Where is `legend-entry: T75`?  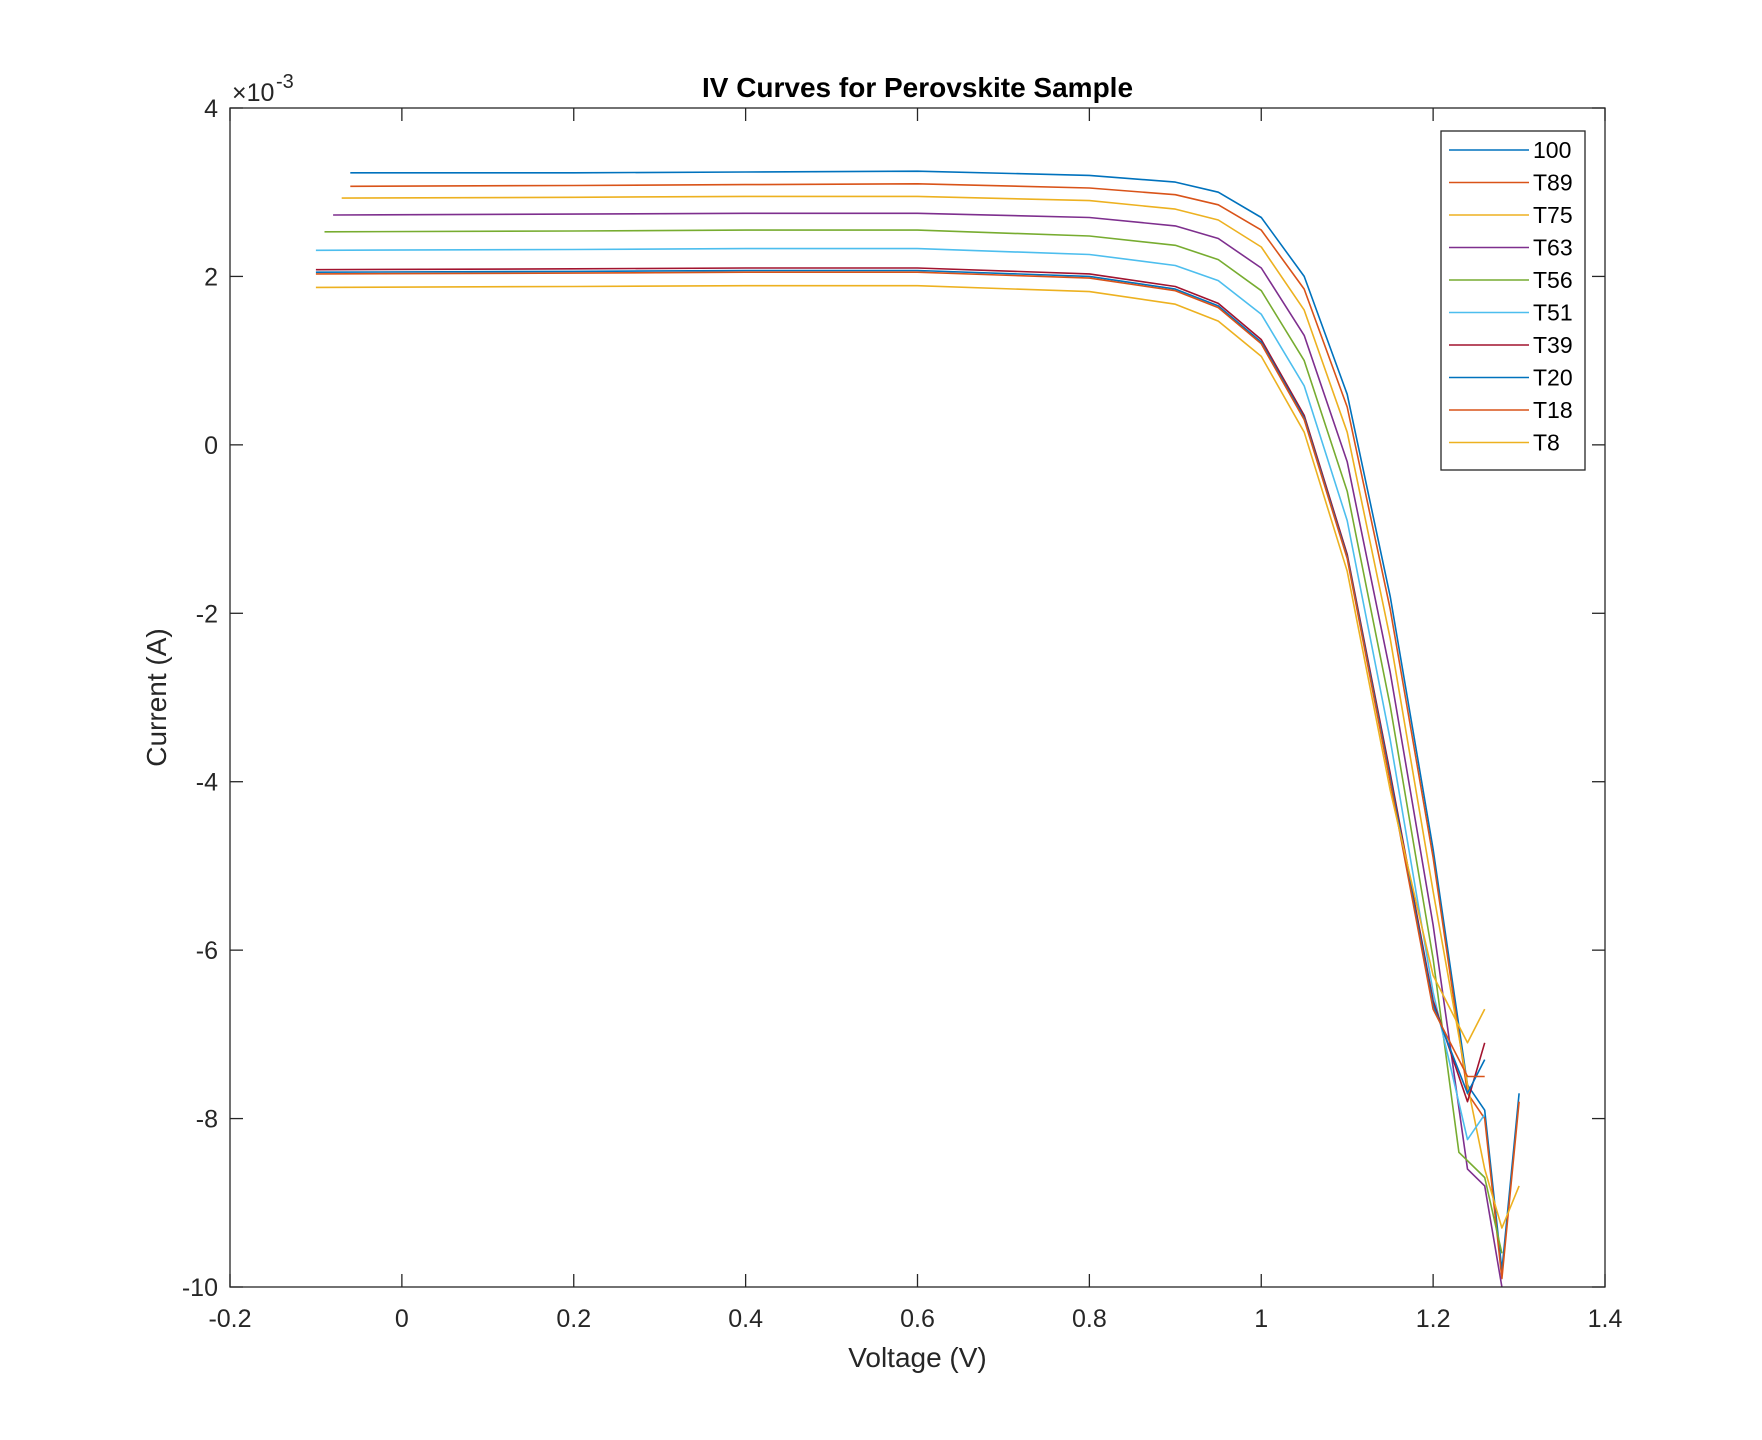
legend-entry: T75 is located at coordinates (1553, 215).